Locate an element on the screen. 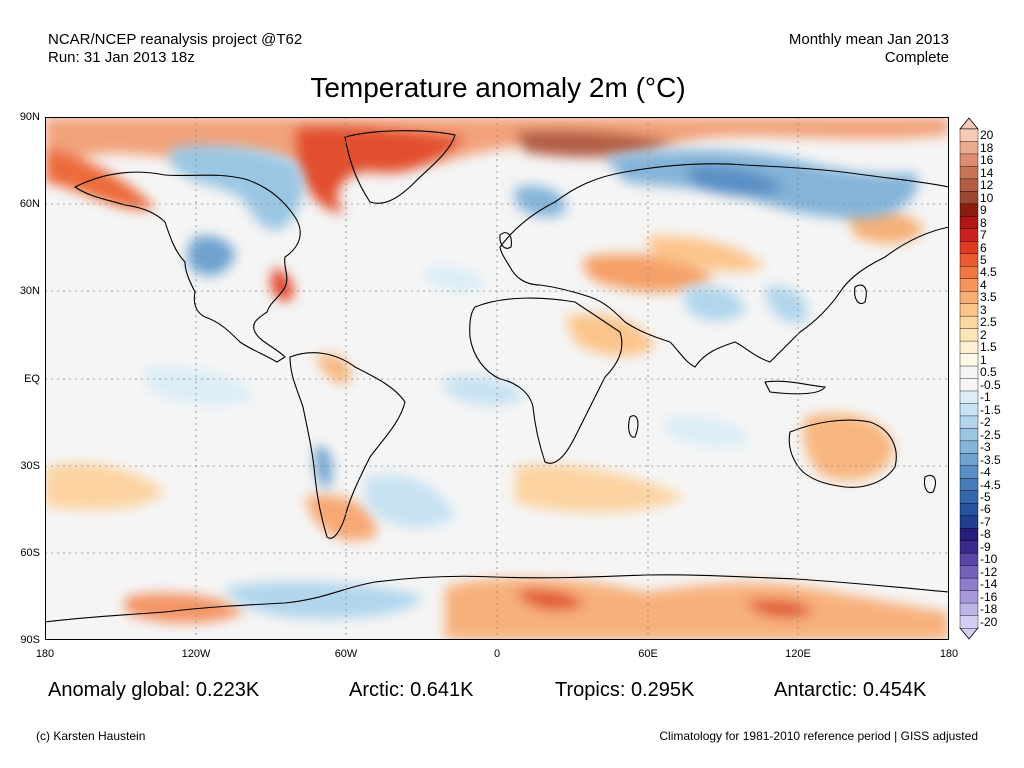 The image size is (1024, 768). colorbar-label: 1 is located at coordinates (983, 359).